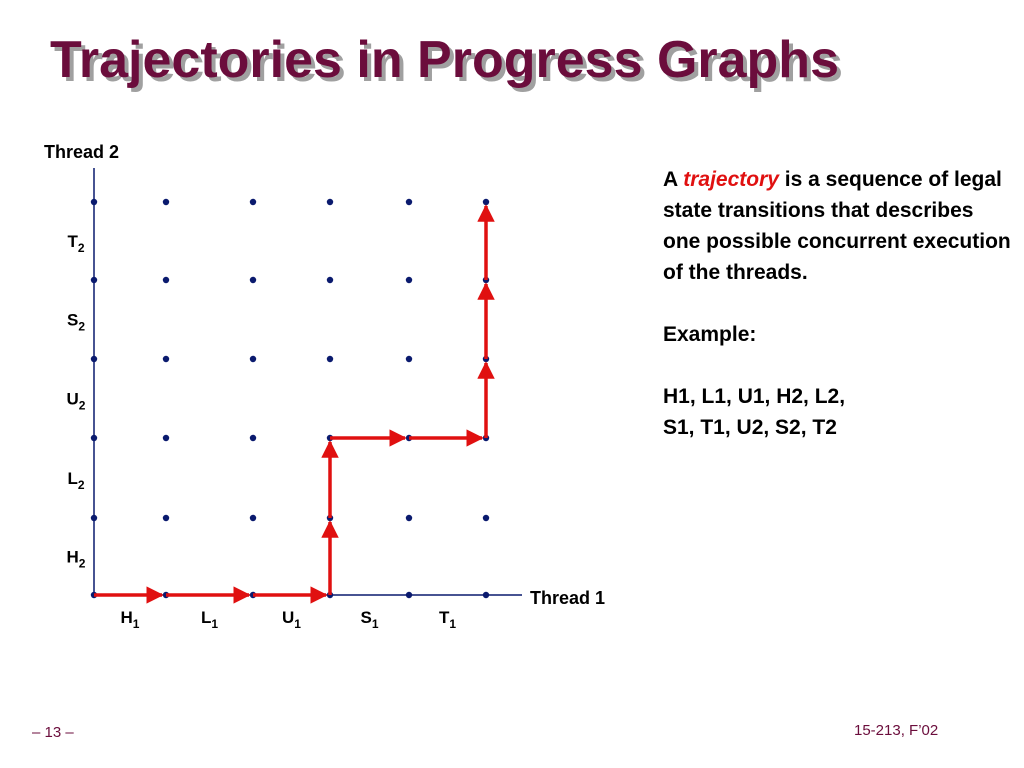 The width and height of the screenshot is (1024, 768). I want to click on x-step-labels: H1 L1 U1 S1 T1, so click(289, 619).